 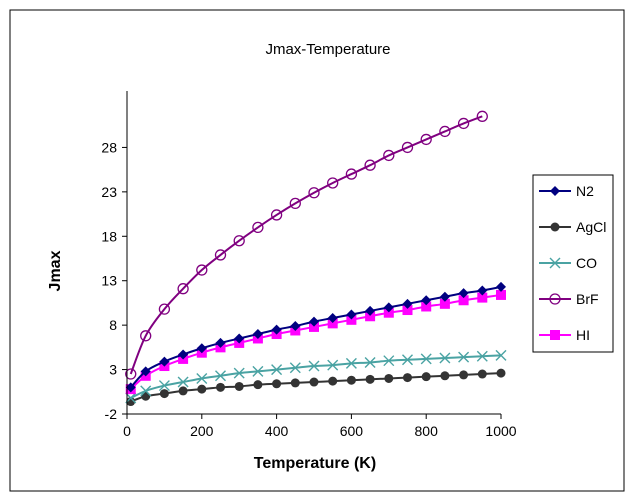 I want to click on x-tick-label: 800, so click(x=427, y=431).